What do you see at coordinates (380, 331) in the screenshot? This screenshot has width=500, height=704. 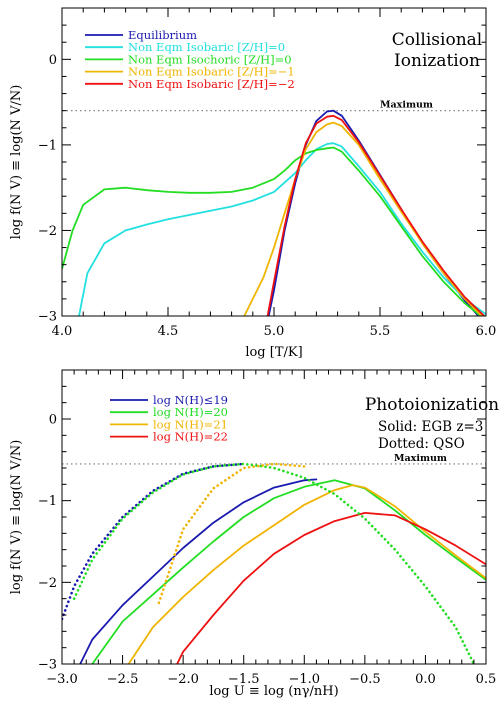 I see `x-tick-label: 5.5` at bounding box center [380, 331].